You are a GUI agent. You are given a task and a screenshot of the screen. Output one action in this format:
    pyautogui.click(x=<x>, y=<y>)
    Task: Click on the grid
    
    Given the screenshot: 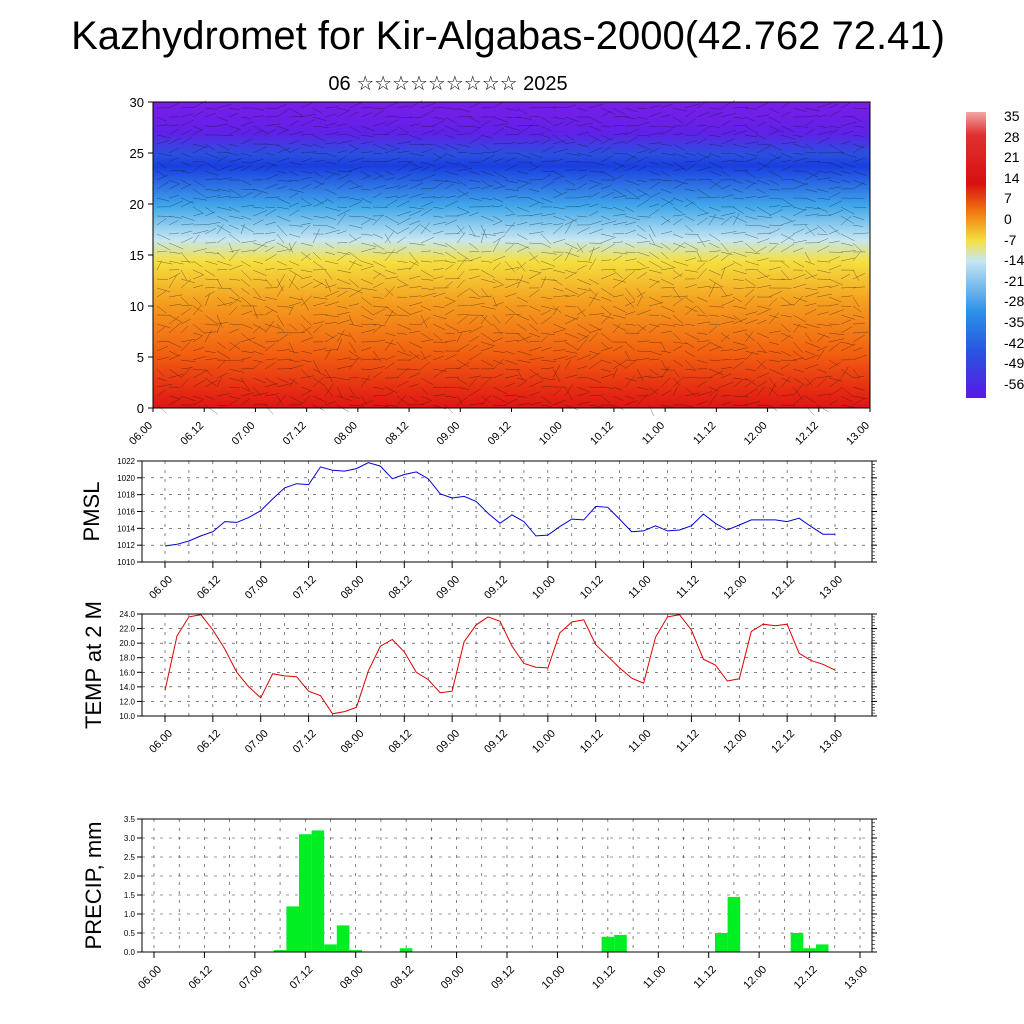 What is the action you would take?
    pyautogui.click(x=507, y=511)
    